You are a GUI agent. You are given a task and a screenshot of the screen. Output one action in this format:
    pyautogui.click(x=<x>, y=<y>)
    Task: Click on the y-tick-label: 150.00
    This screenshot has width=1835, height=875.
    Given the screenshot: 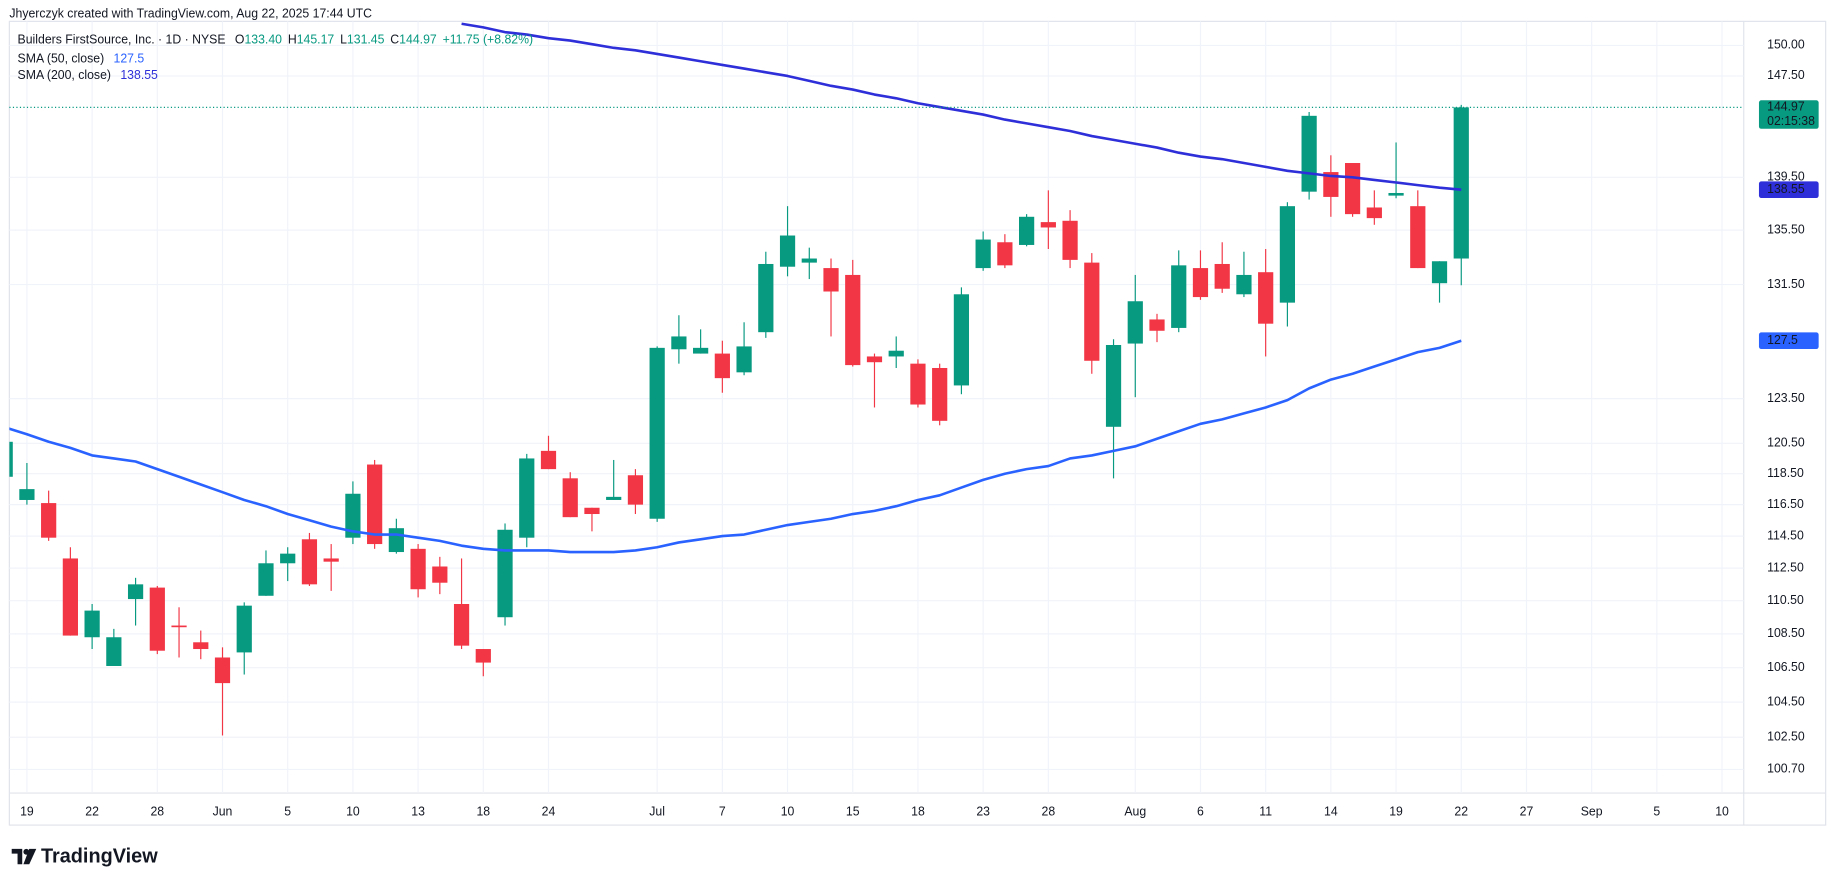 What is the action you would take?
    pyautogui.click(x=1786, y=45)
    